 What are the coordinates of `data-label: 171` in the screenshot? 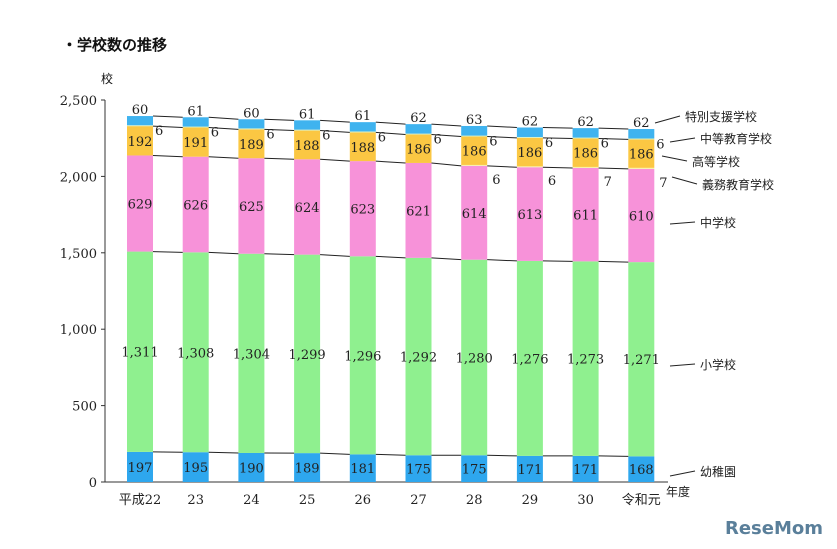 It's located at (585, 470).